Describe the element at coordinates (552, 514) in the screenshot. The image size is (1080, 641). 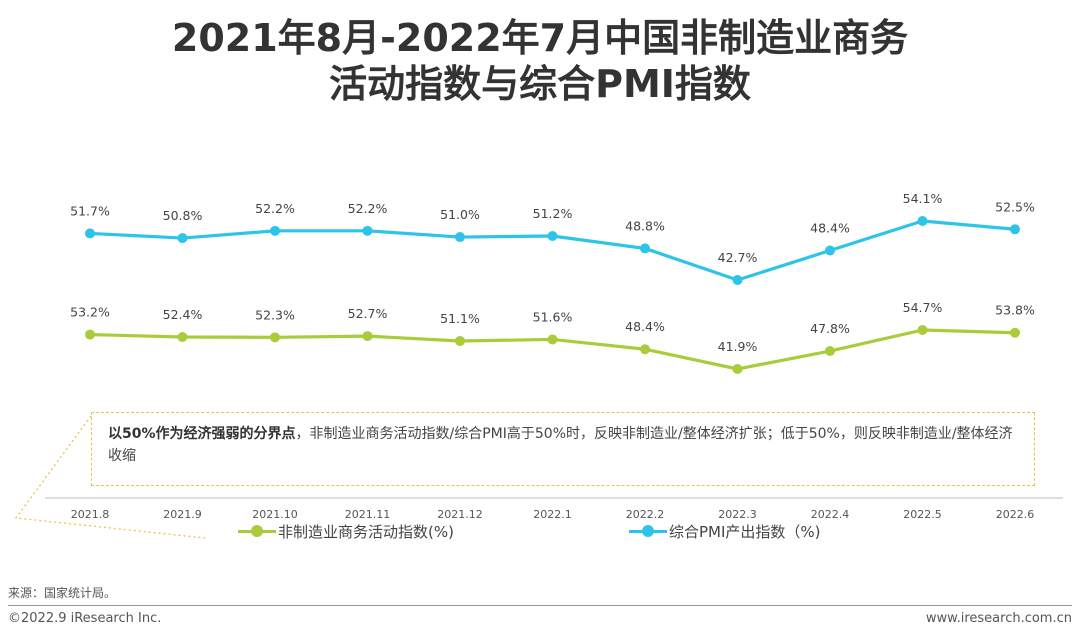
I see `x-tick-label: 2022.1` at that location.